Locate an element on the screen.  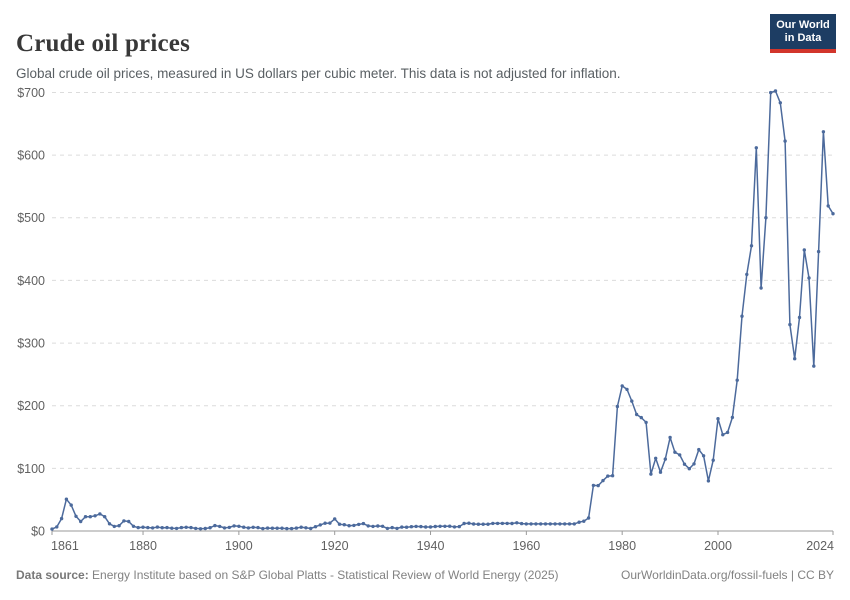
svg-text: $400 is located at coordinates (31, 281).